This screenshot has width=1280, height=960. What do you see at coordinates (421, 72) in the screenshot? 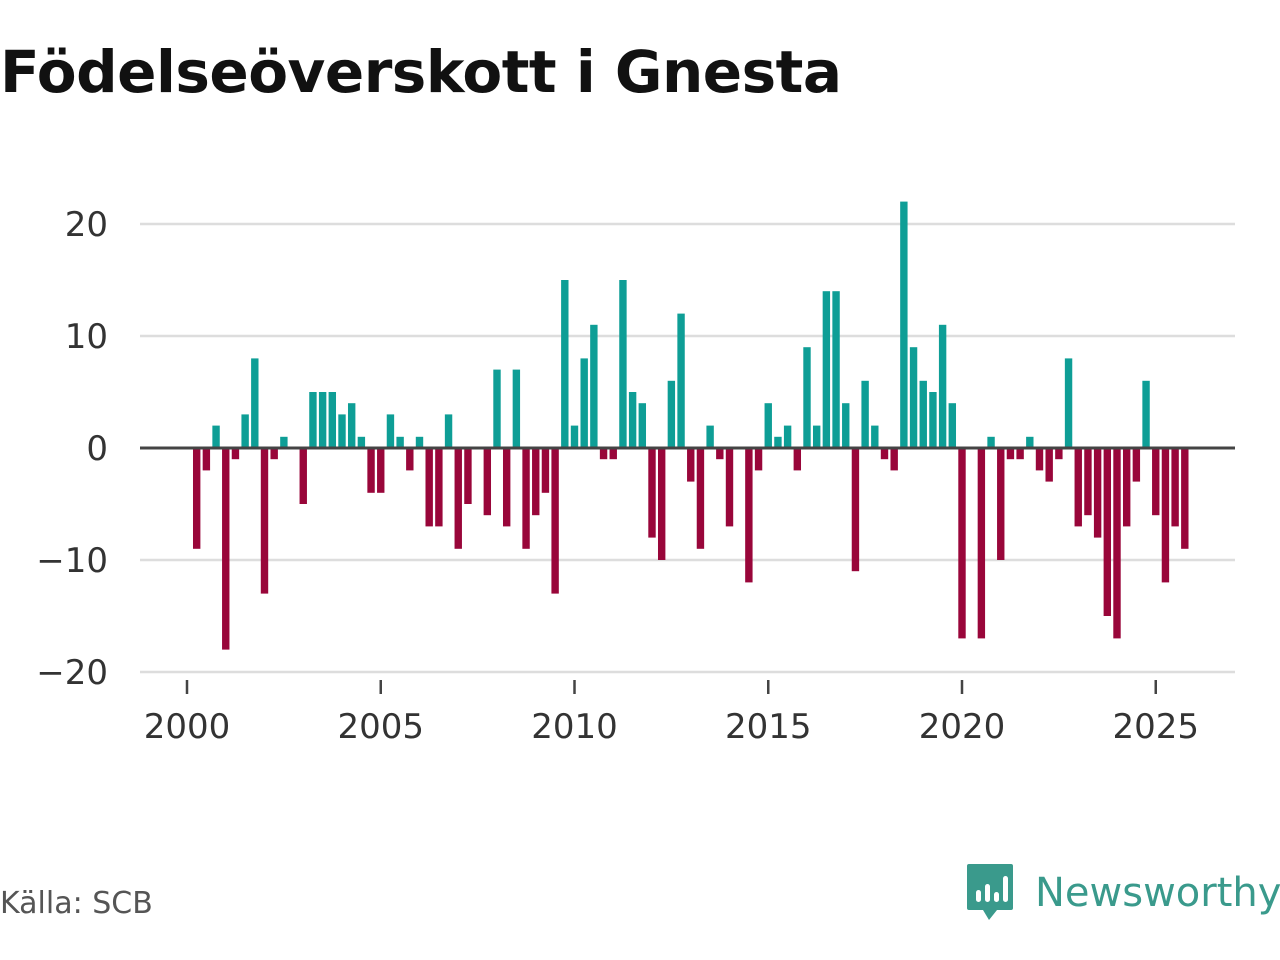
I see `chart-title: Födelseöverskott i Gnesta` at bounding box center [421, 72].